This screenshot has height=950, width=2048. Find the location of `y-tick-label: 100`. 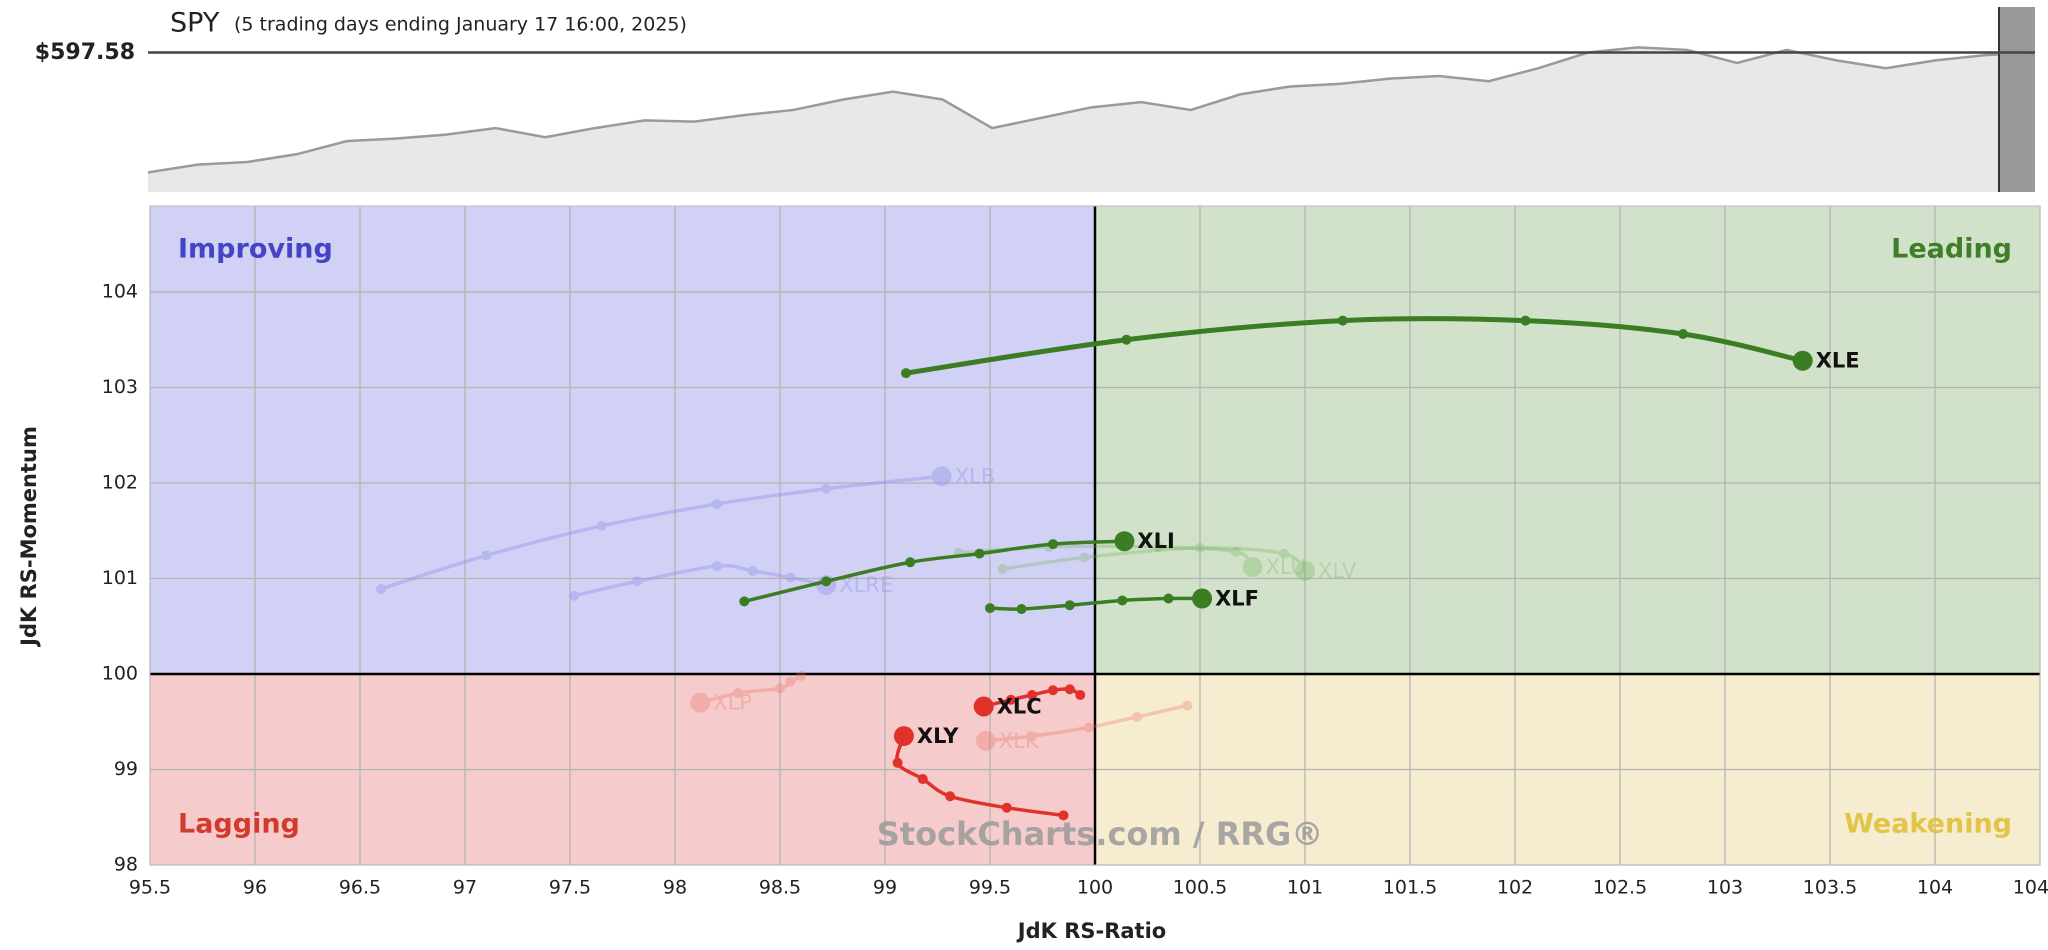

y-tick-label: 100 is located at coordinates (120, 673).